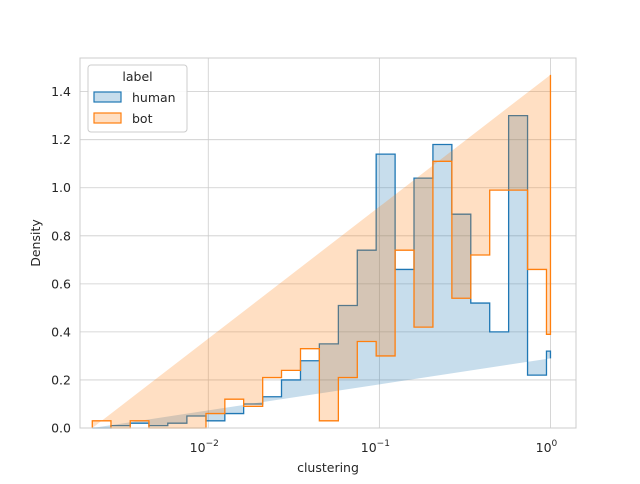 Image resolution: width=640 pixels, height=484 pixels. I want to click on y-tick-label: 1.2, so click(61, 139).